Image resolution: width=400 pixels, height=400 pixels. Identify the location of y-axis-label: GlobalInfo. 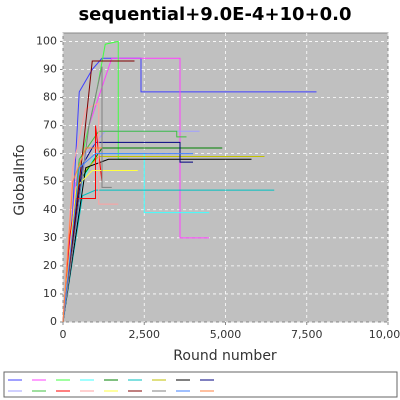
(20, 179).